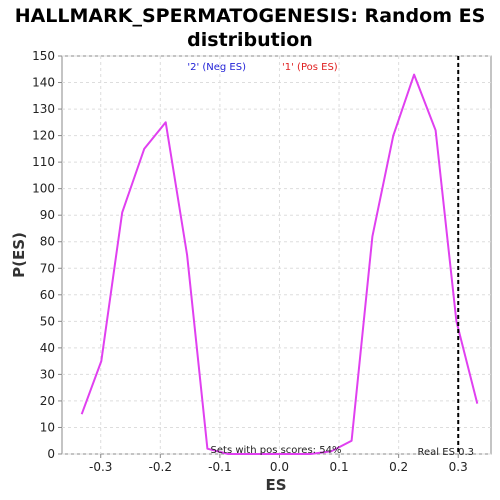 This screenshot has width=500, height=500. I want to click on y-tick-label: 40, so click(47, 348).